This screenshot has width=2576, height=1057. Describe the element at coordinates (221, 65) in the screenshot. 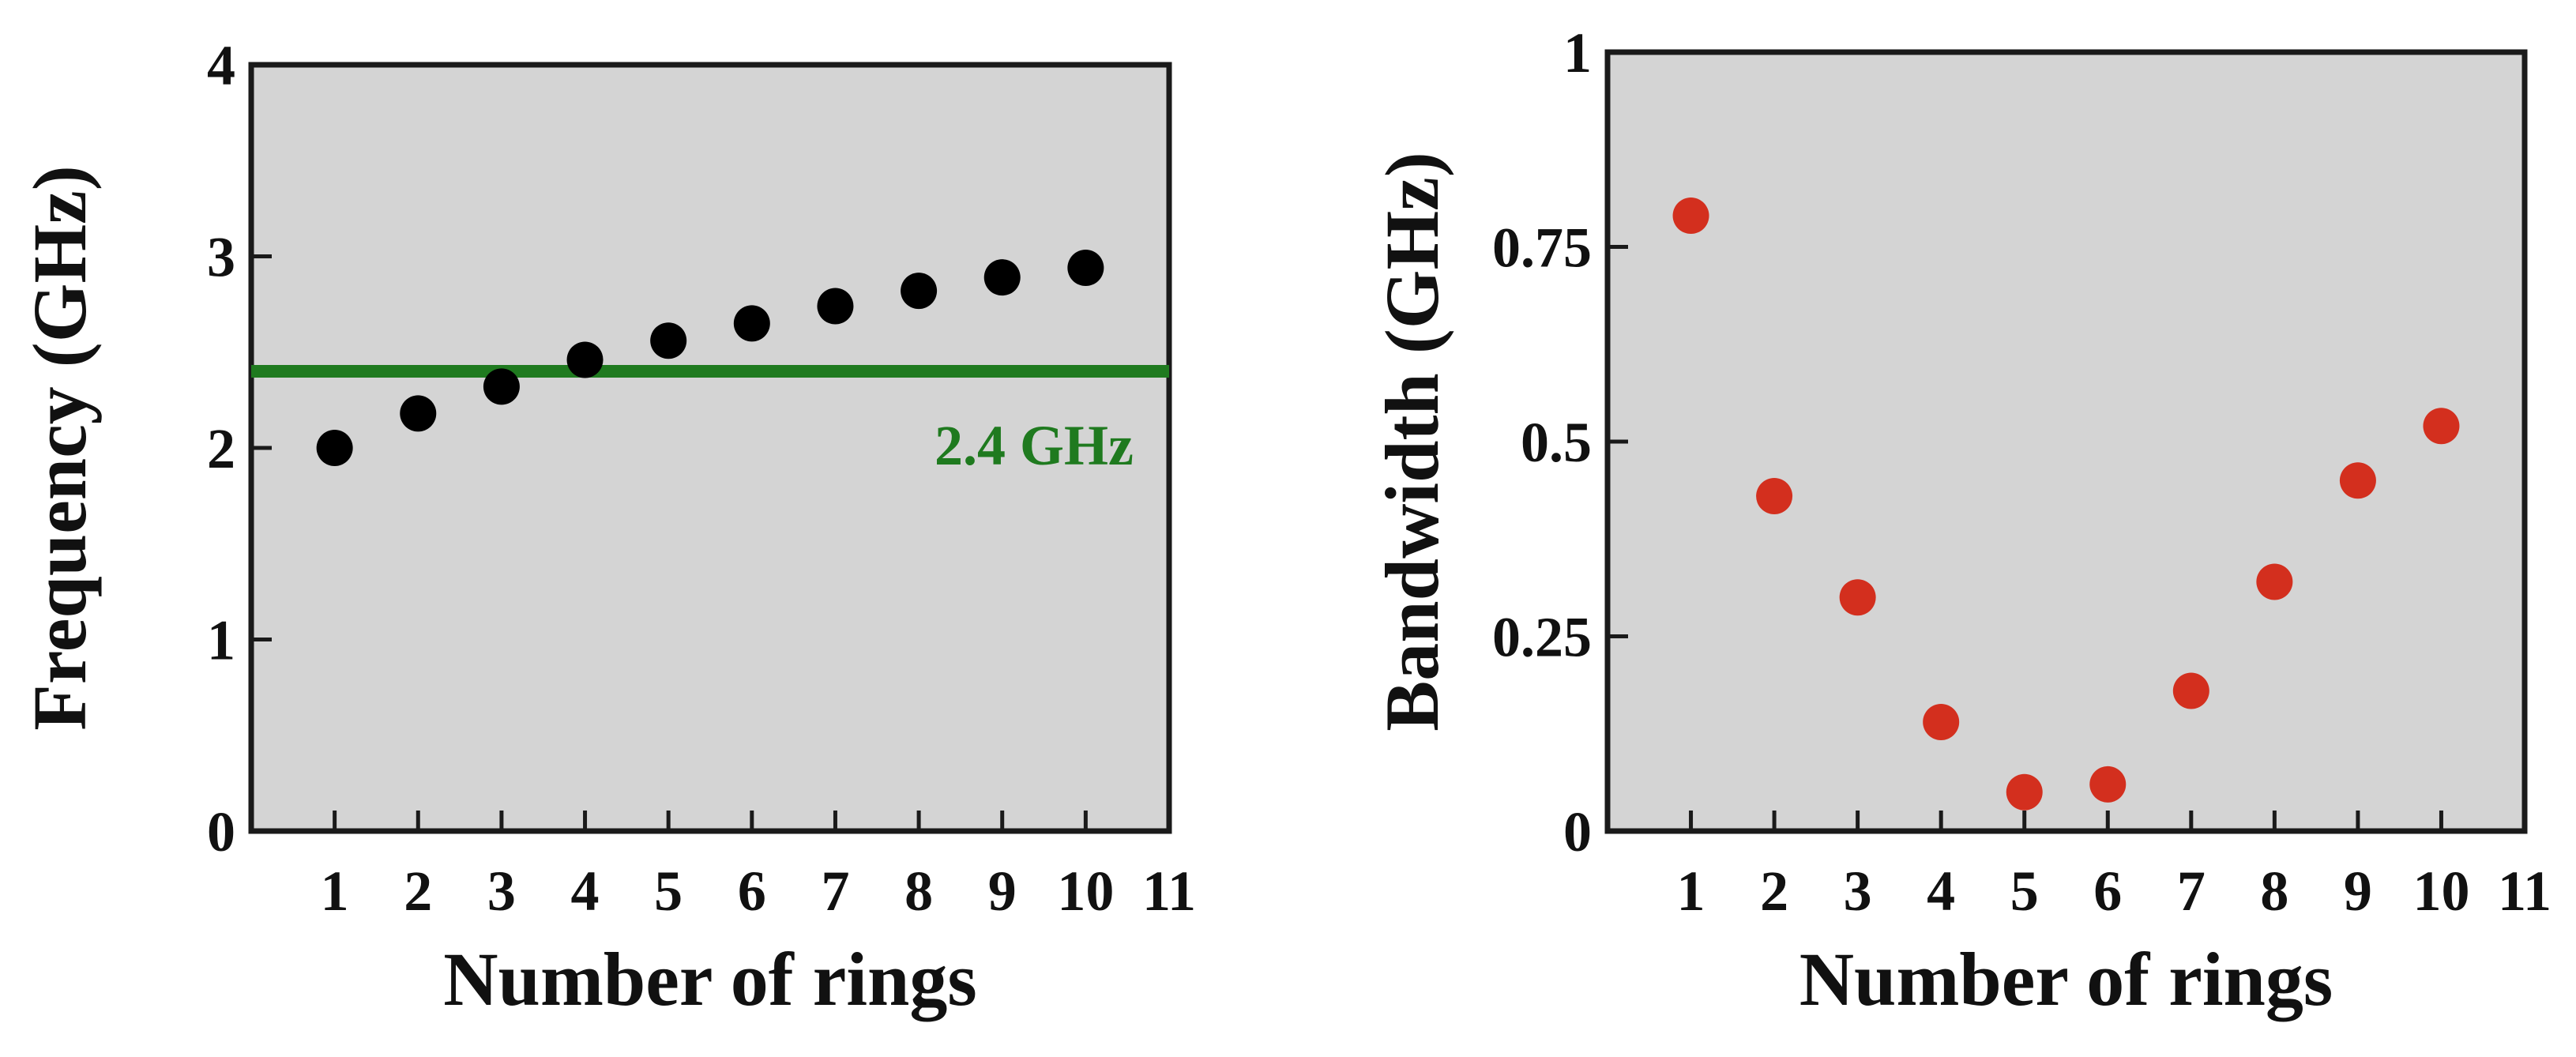

I see `y-tick-label: 4` at that location.